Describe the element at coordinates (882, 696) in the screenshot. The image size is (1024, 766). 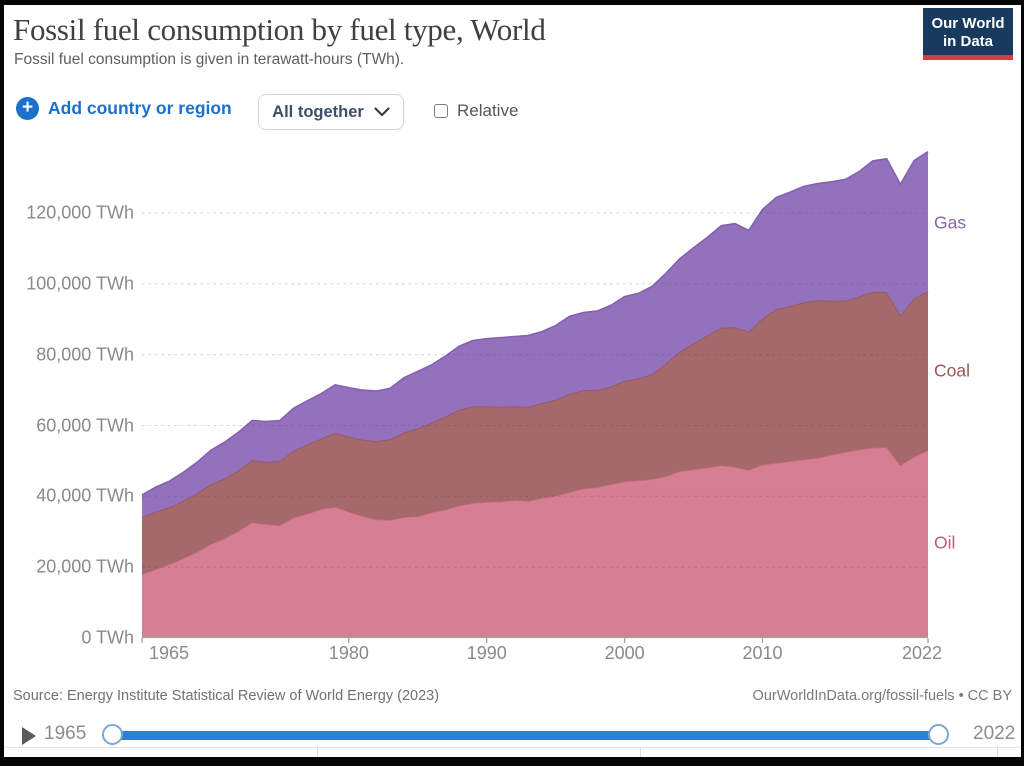
I see `attribution-link: OurWorldInData.org/fossil-fuels • CC BY` at that location.